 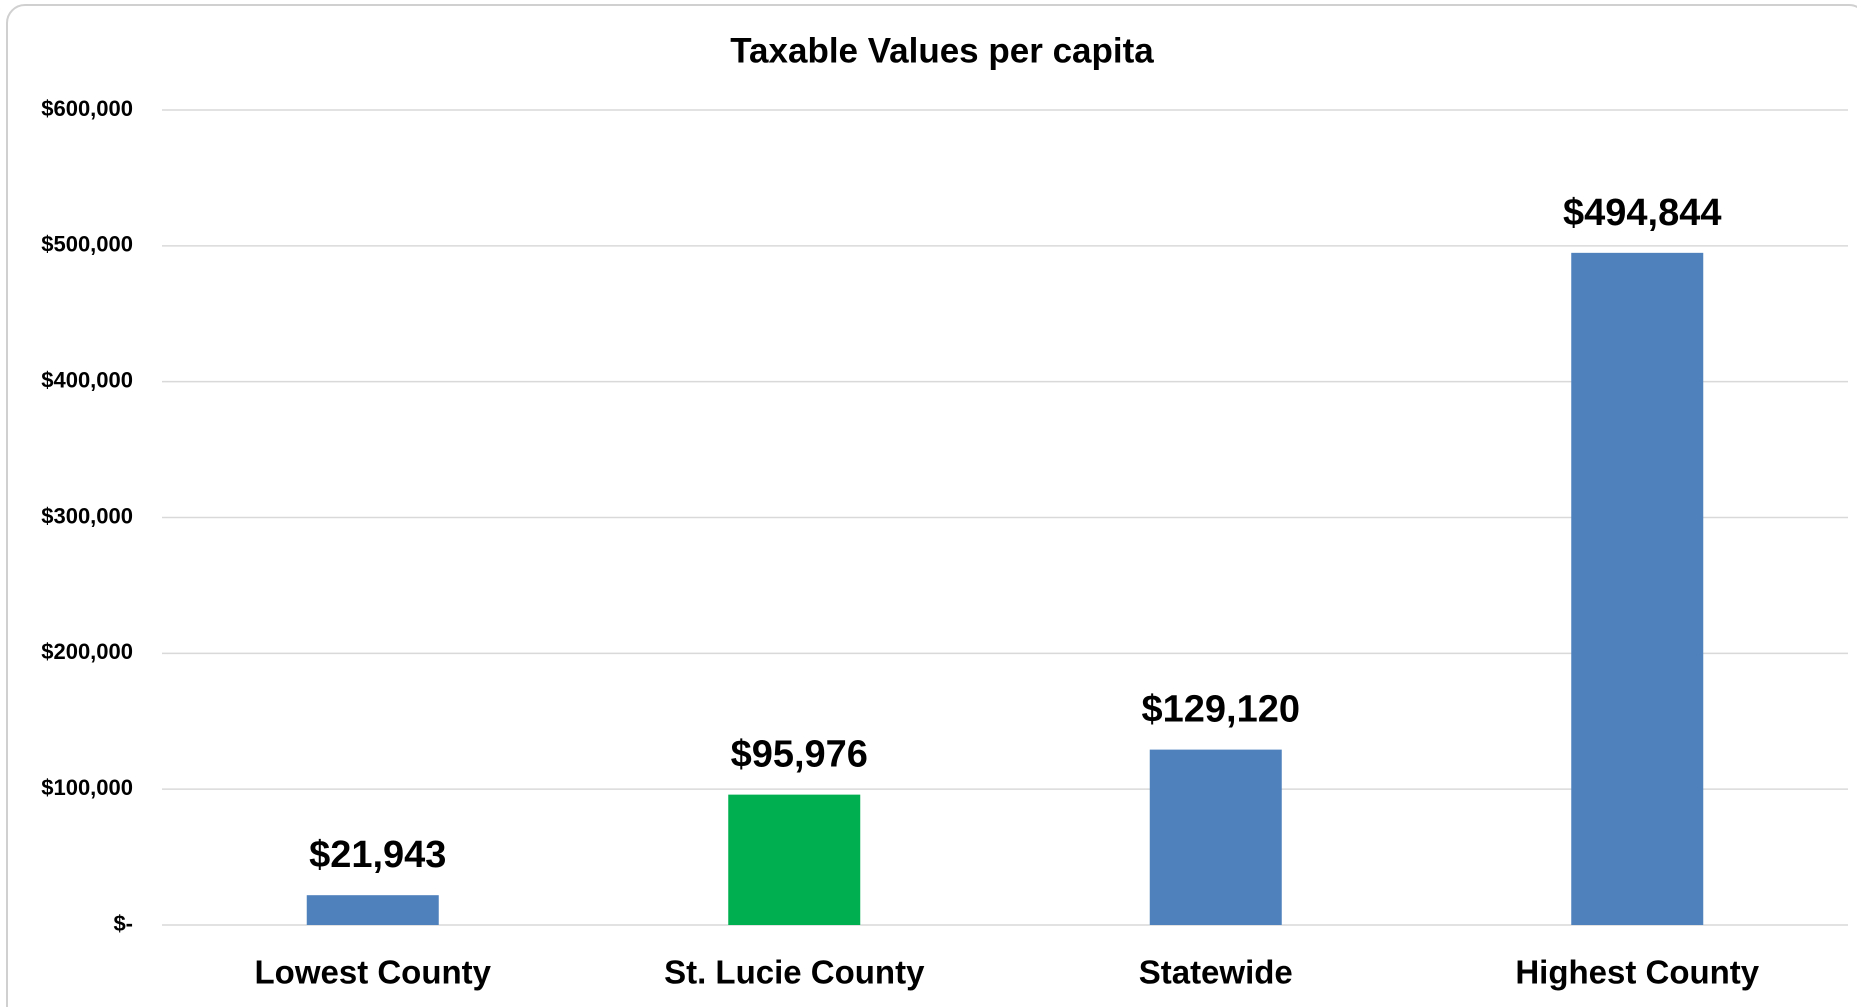 I want to click on x-tick-label: Lowest County, so click(x=373, y=972).